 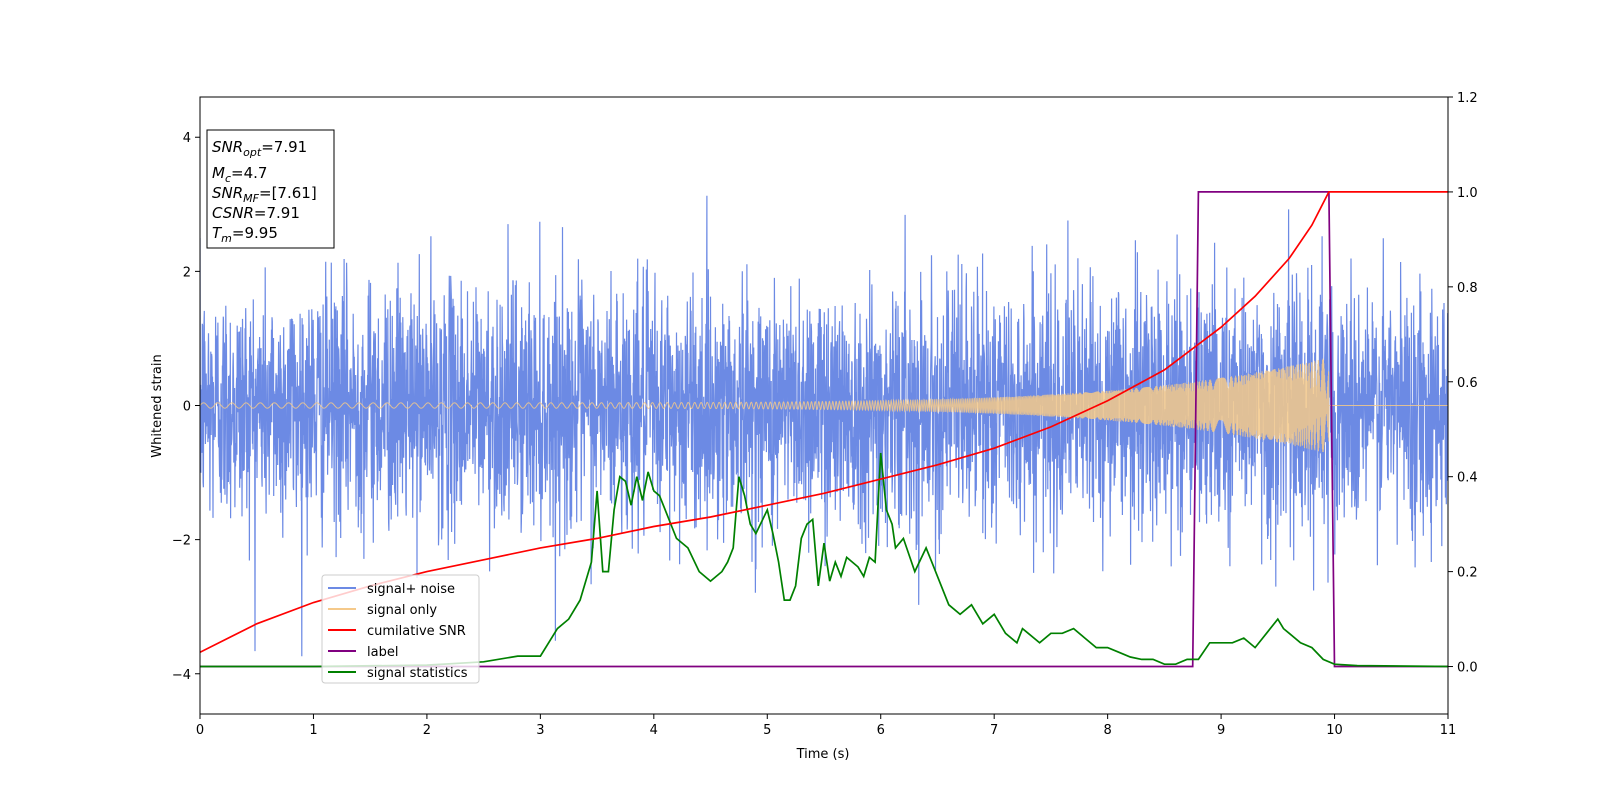 I want to click on x-tick-label: 2, so click(x=427, y=730).